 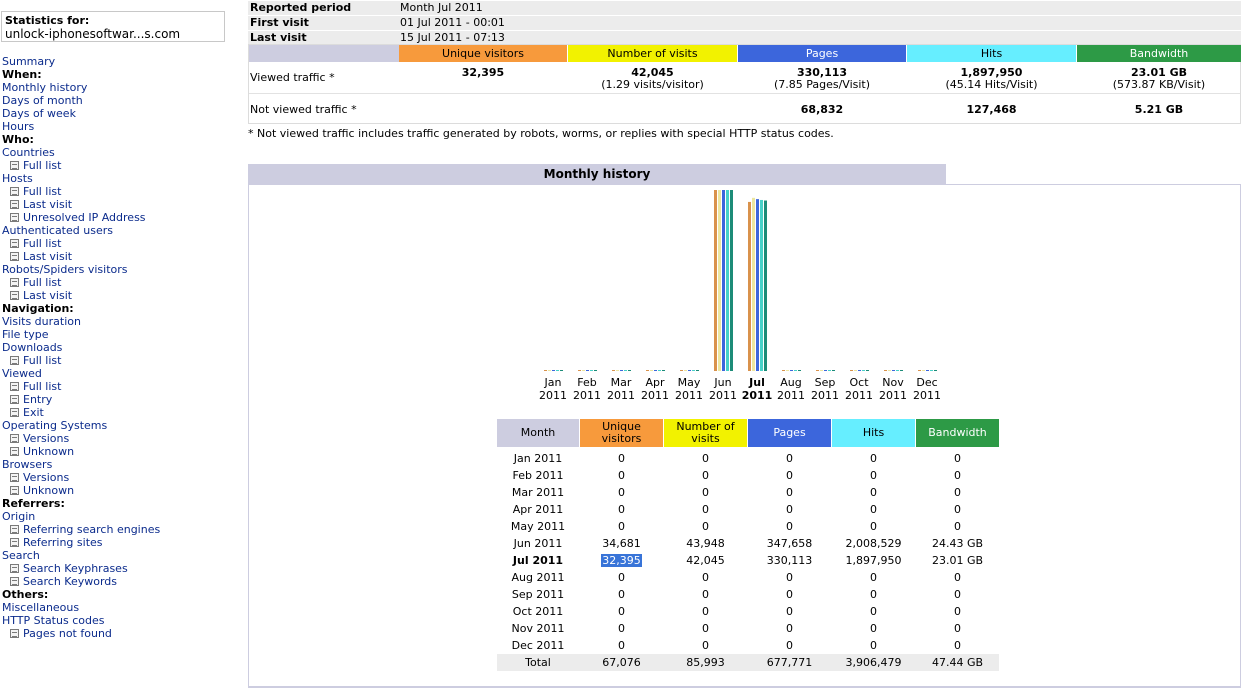 I want to click on table-row: Apr 2011 0 0 0 0 0, so click(x=748, y=509).